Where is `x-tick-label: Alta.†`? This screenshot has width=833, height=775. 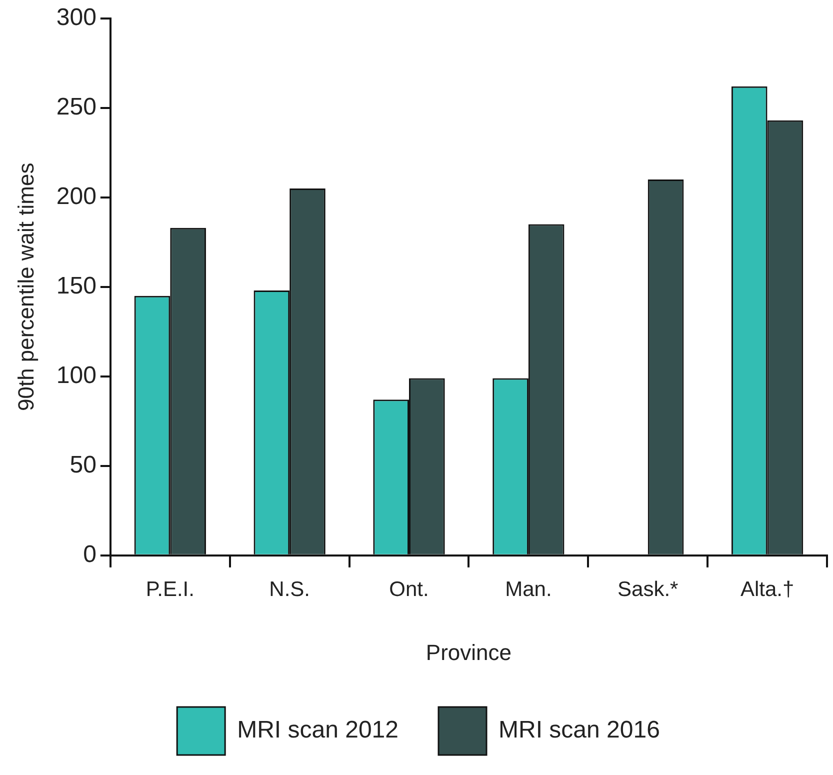
x-tick-label: Alta.† is located at coordinates (767, 589).